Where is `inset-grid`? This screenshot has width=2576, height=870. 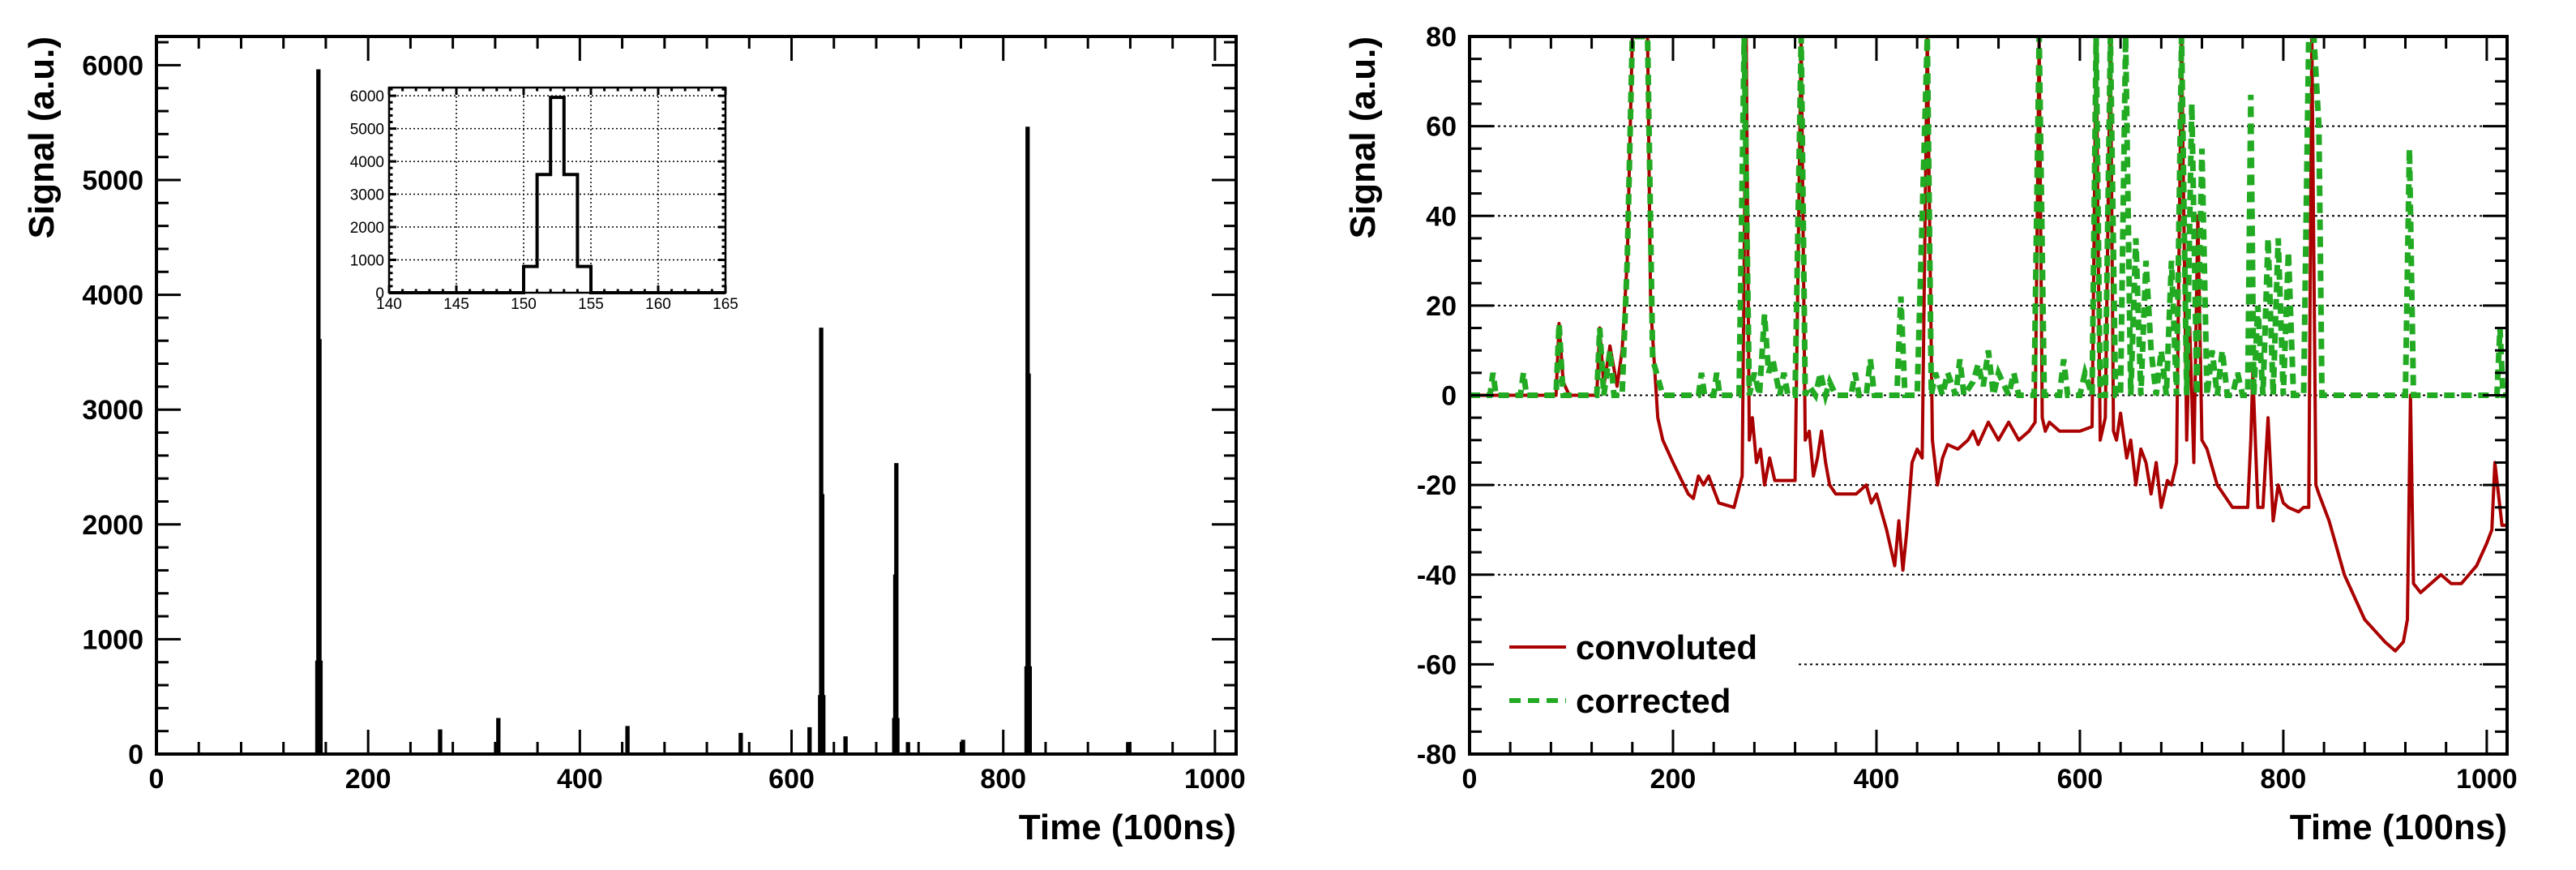
inset-grid is located at coordinates (557, 191).